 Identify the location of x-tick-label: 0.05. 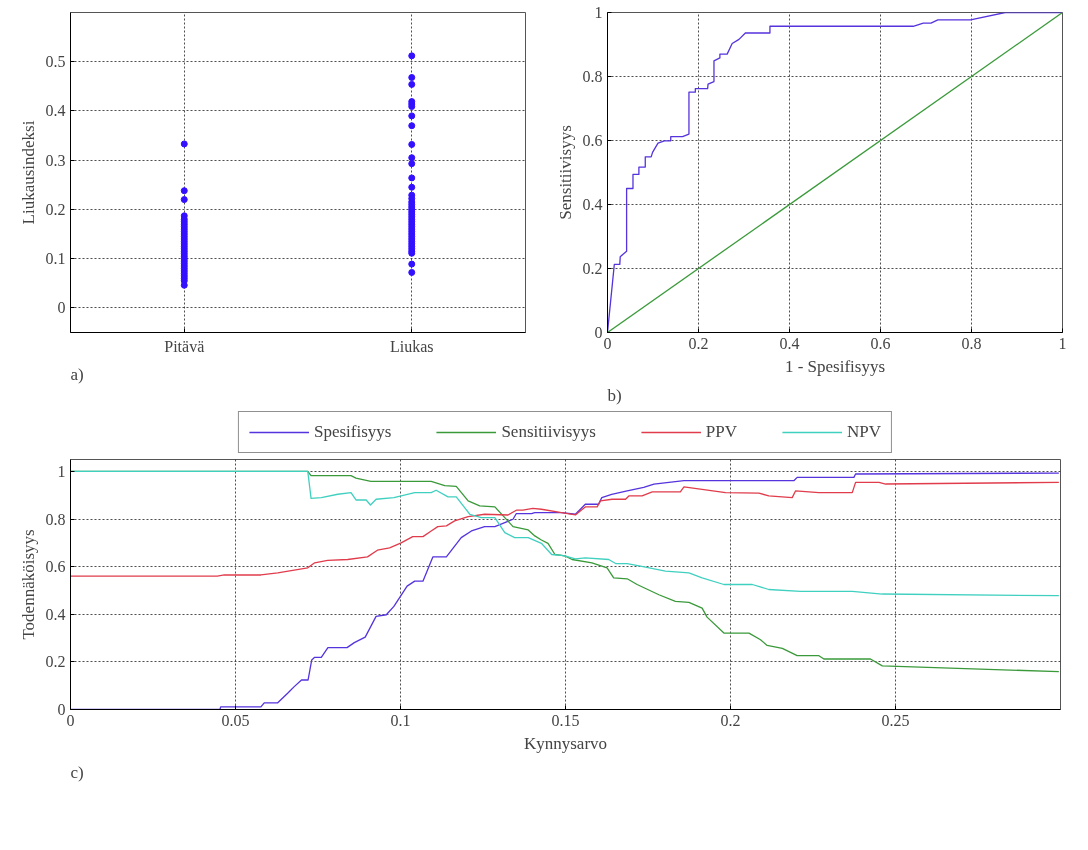
(235, 720).